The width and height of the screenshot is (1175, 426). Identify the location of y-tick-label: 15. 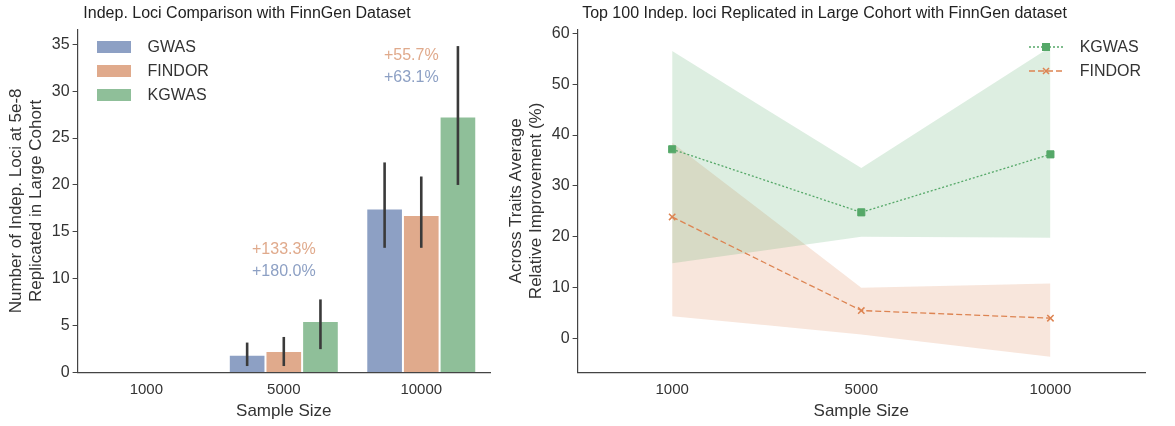
(60, 231).